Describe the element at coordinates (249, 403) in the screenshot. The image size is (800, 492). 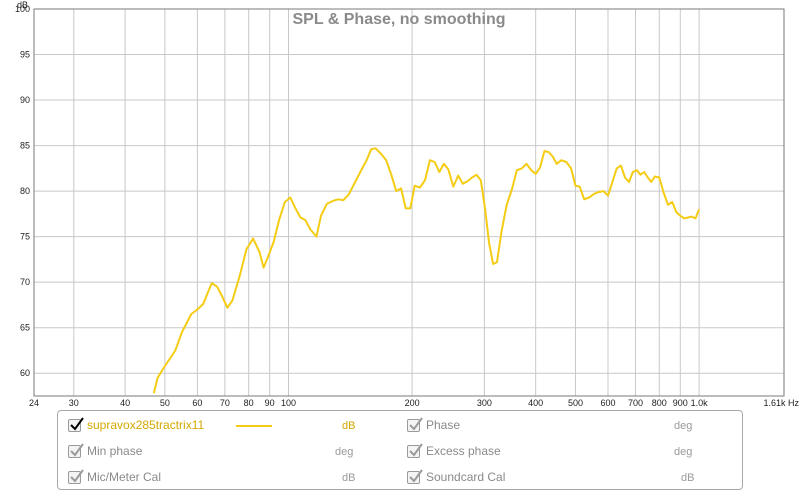
I see `x-tick-label: 80` at that location.